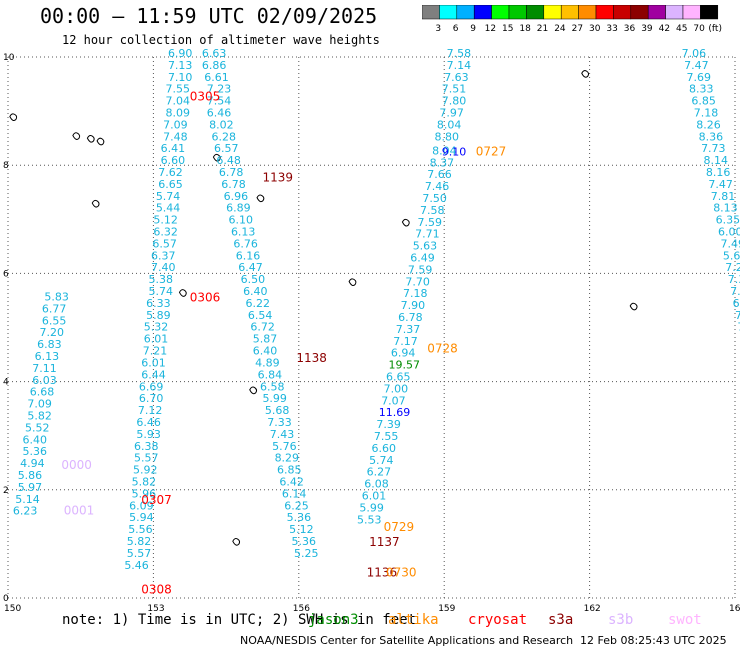 Image resolution: width=740 pixels, height=650 pixels. I want to click on satellite-name: s3b, so click(621, 620).